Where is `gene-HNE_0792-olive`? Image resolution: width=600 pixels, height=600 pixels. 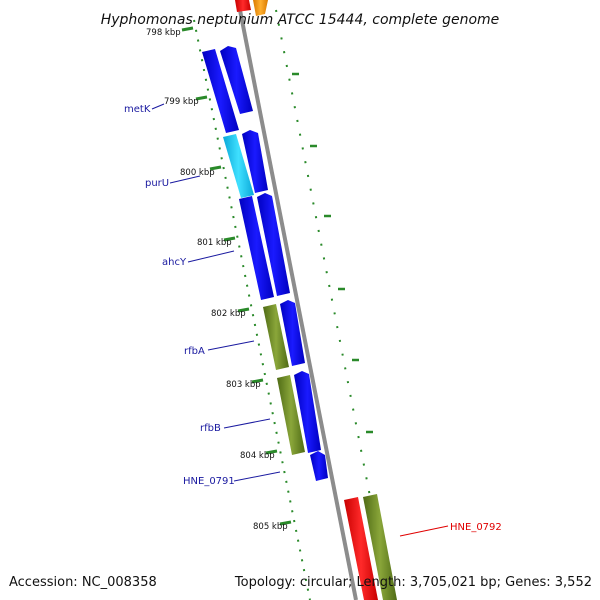 gene-HNE_0792-olive is located at coordinates (380, 547).